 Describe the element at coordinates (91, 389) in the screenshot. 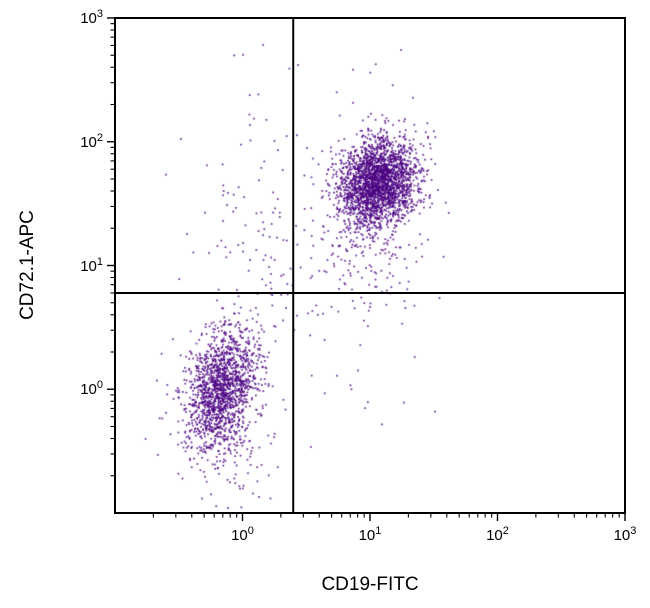

I see `y-tick-label: 10⁰` at that location.